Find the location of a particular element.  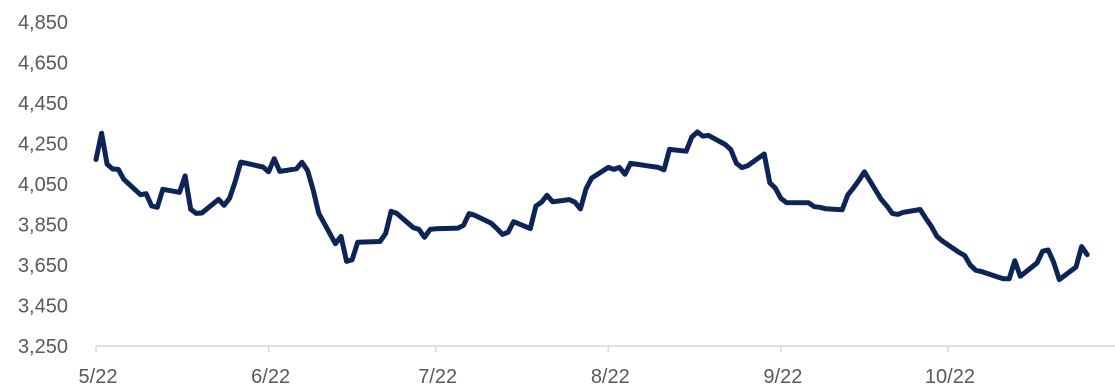

x-tick-label: 6/22 is located at coordinates (270, 377).